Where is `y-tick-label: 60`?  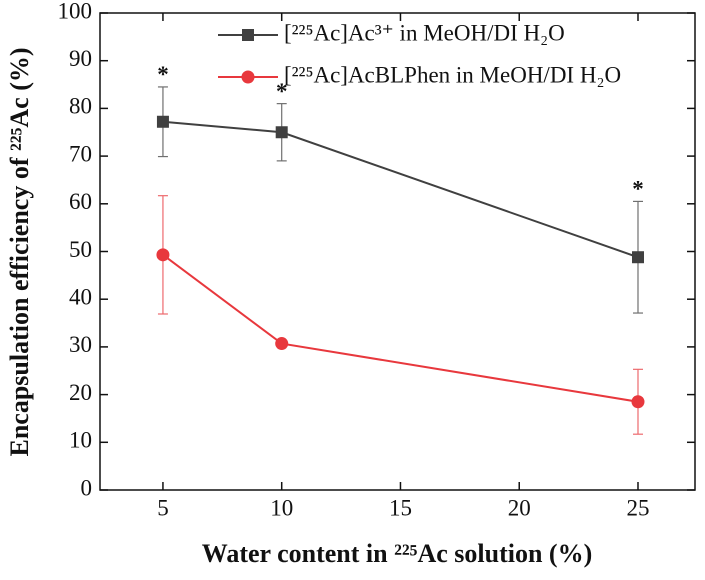 y-tick-label: 60 is located at coordinates (80, 201).